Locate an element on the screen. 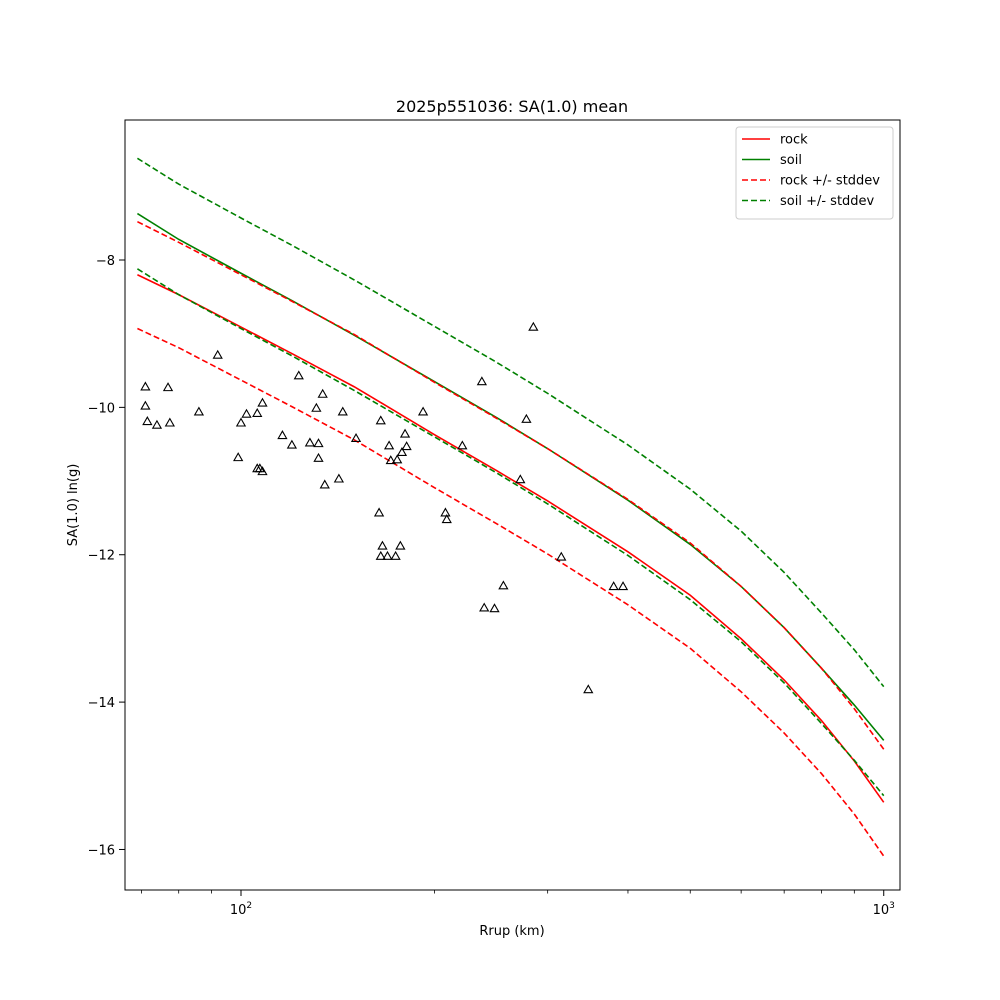 The width and height of the screenshot is (1000, 1000). legend-box is located at coordinates (814, 173).